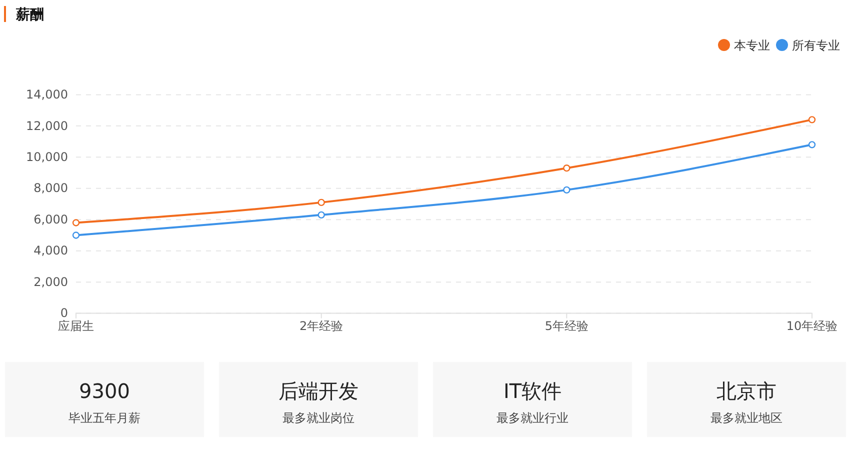 The image size is (851, 452). Describe the element at coordinates (29, 15) in the screenshot. I see `chart-title: 薪酬` at that location.